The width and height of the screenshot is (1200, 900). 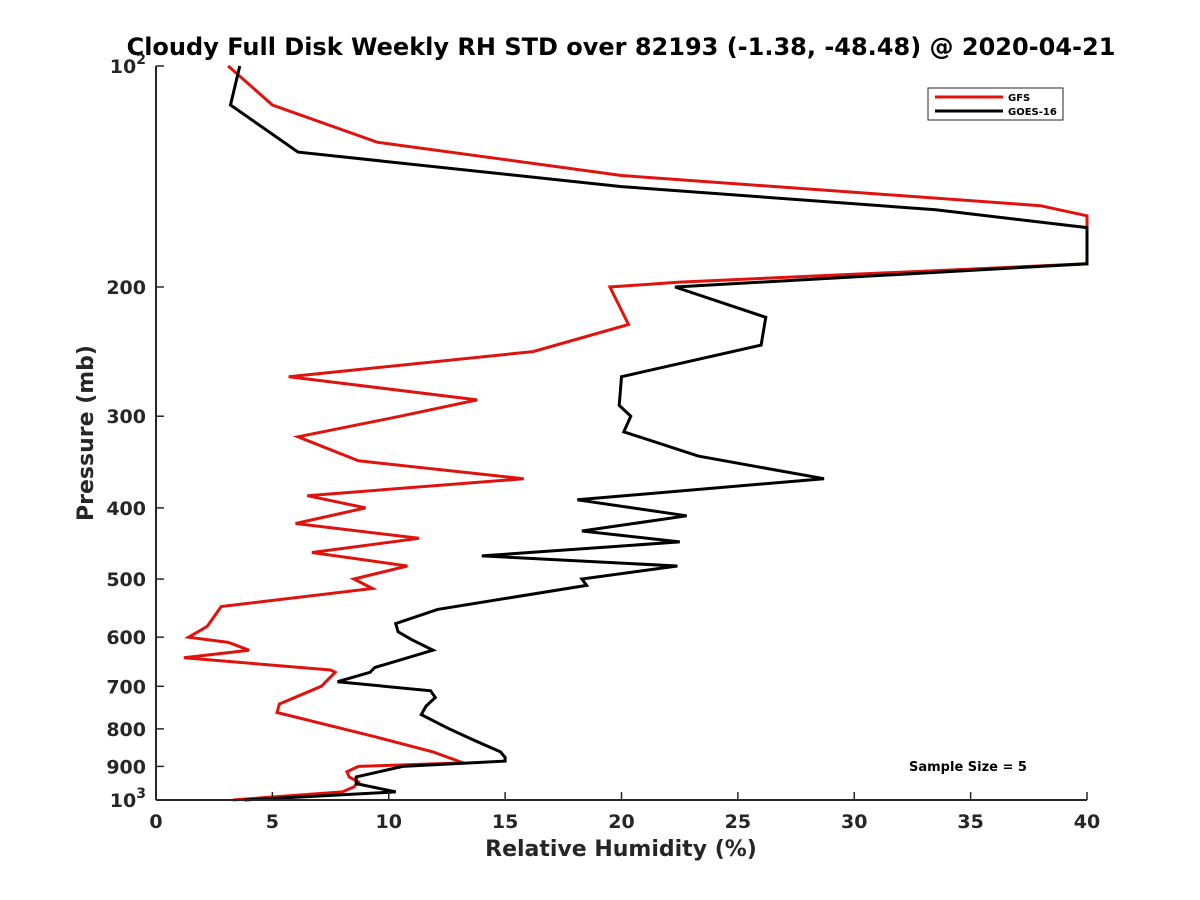 What do you see at coordinates (272, 822) in the screenshot?
I see `x-tick-label: 5` at bounding box center [272, 822].